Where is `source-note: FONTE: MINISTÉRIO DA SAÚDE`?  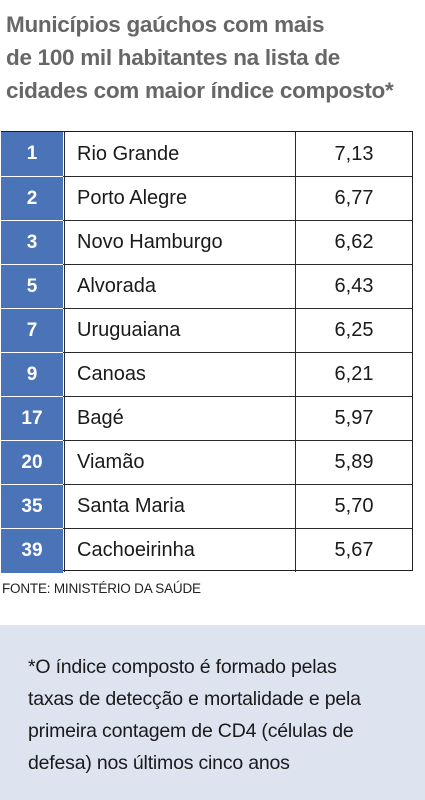 source-note: FONTE: MINISTÉRIO DA SAÚDE is located at coordinates (101, 588).